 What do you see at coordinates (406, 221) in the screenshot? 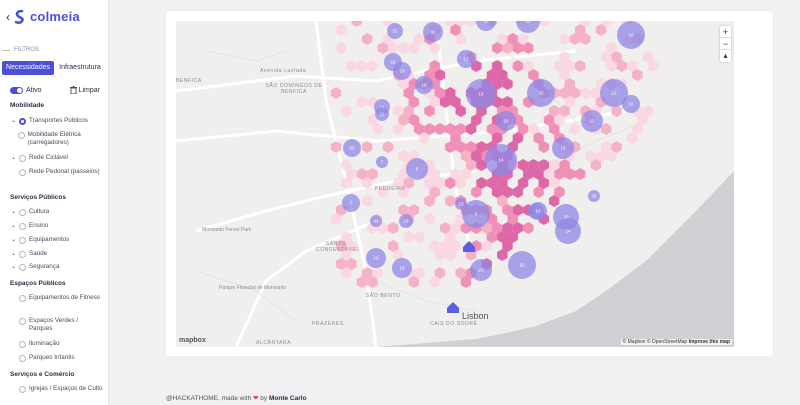
I see `cluster-marker: 18` at bounding box center [406, 221].